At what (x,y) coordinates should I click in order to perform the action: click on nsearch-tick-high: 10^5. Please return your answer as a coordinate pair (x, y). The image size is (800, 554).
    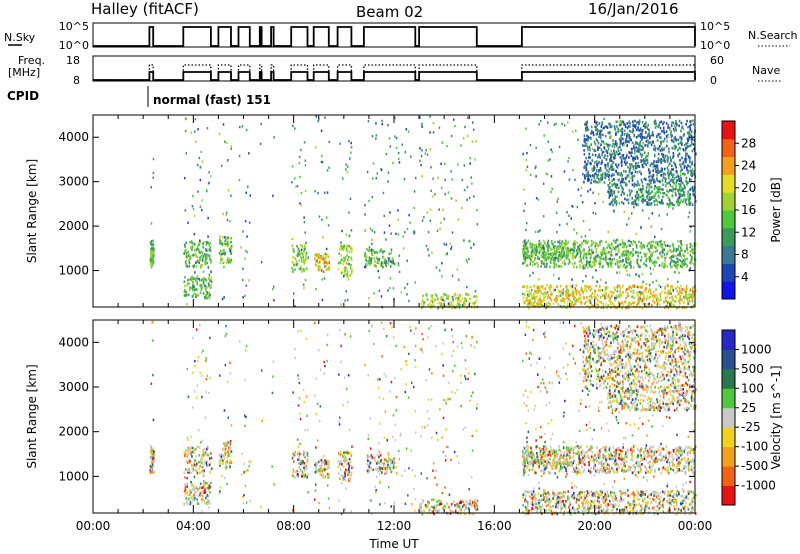
    Looking at the image, I should click on (715, 26).